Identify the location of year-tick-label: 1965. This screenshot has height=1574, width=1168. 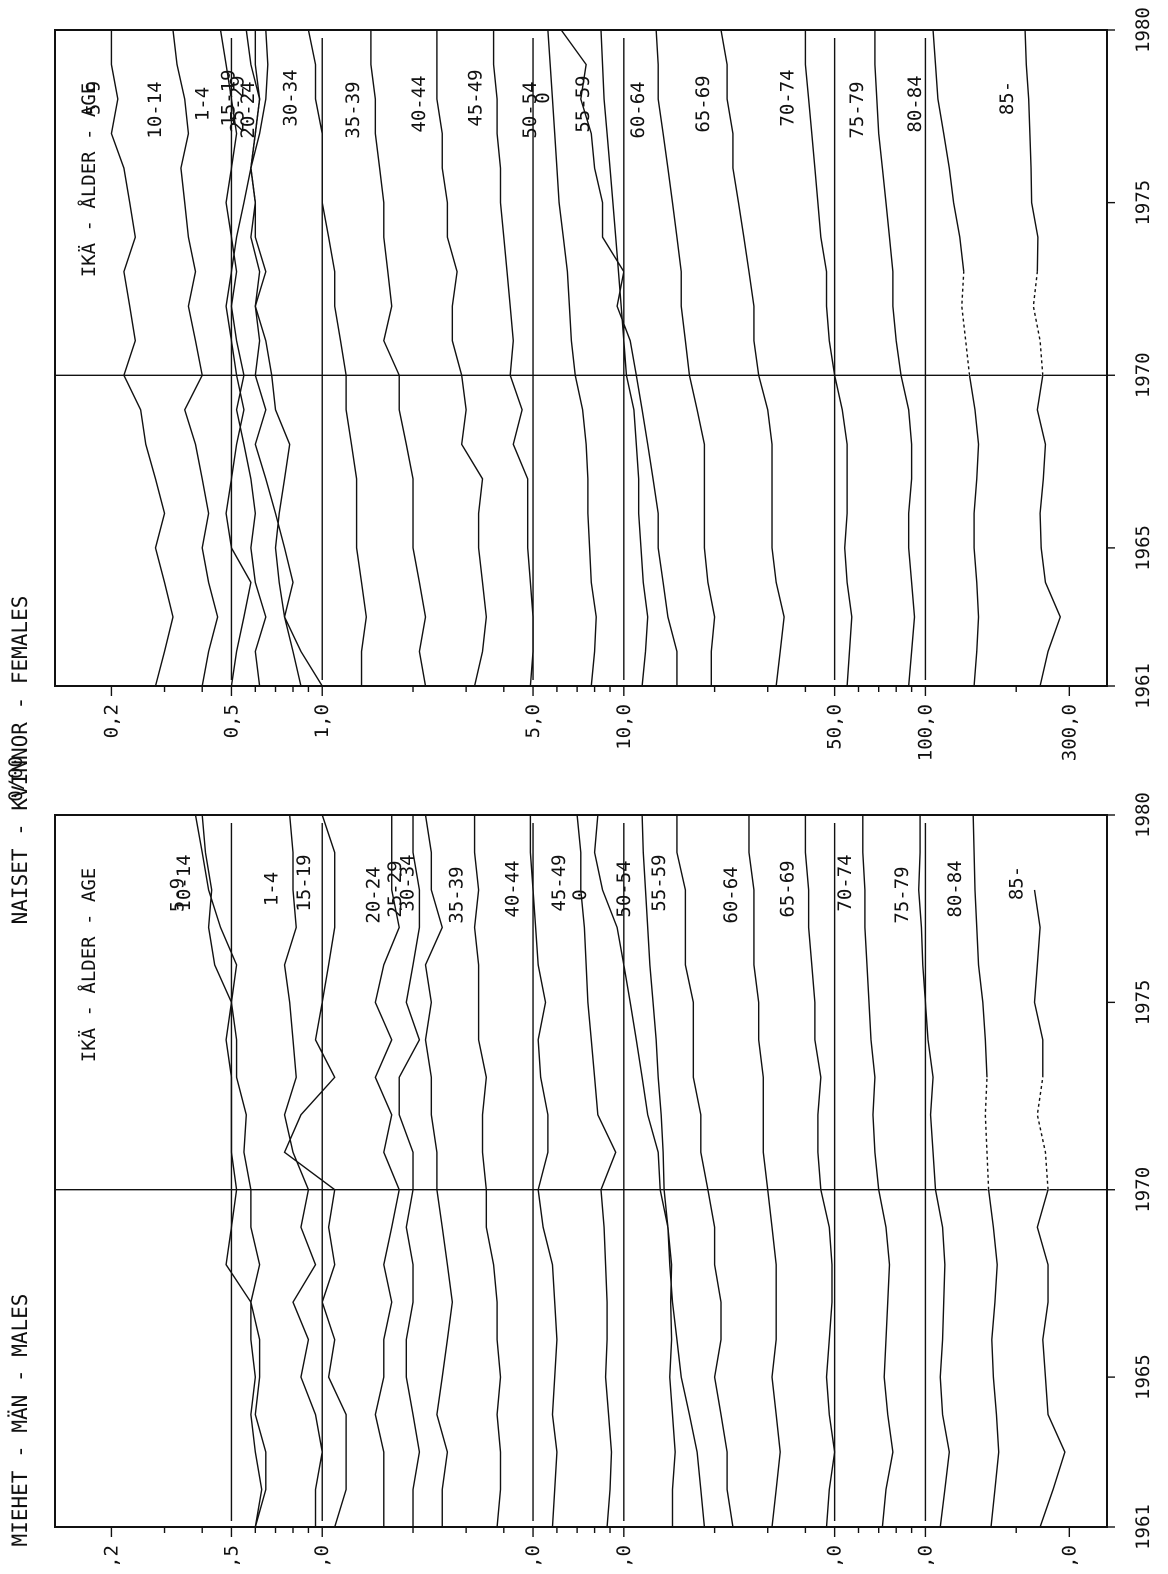
(1143, 1377).